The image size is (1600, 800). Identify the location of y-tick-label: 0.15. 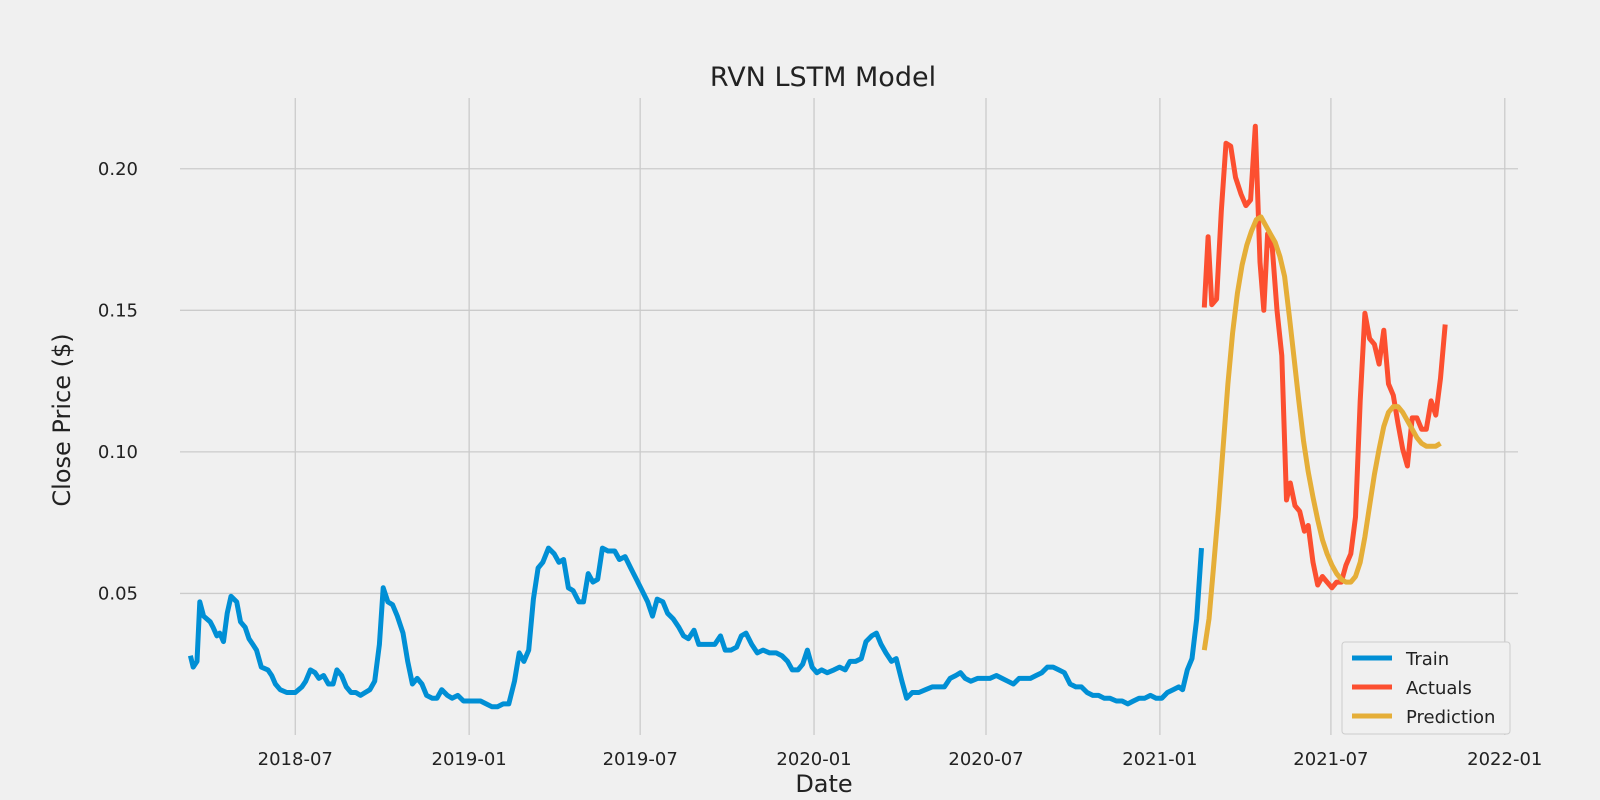
(118, 310).